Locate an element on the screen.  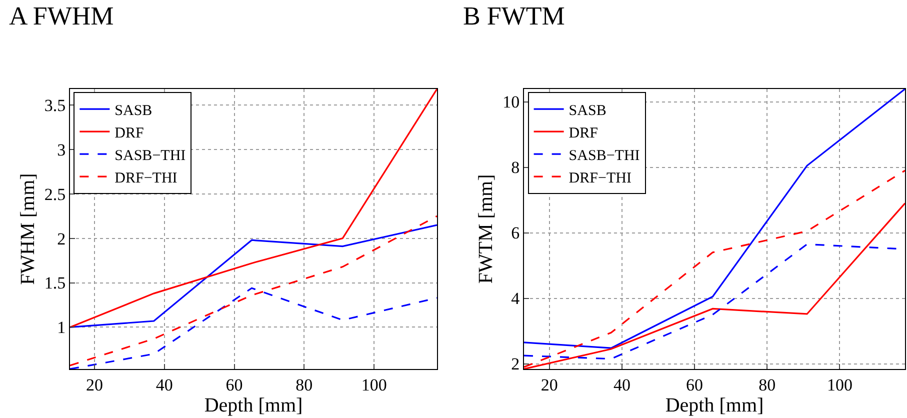
y-axis-title: FWTM [mm] is located at coordinates (486, 229).